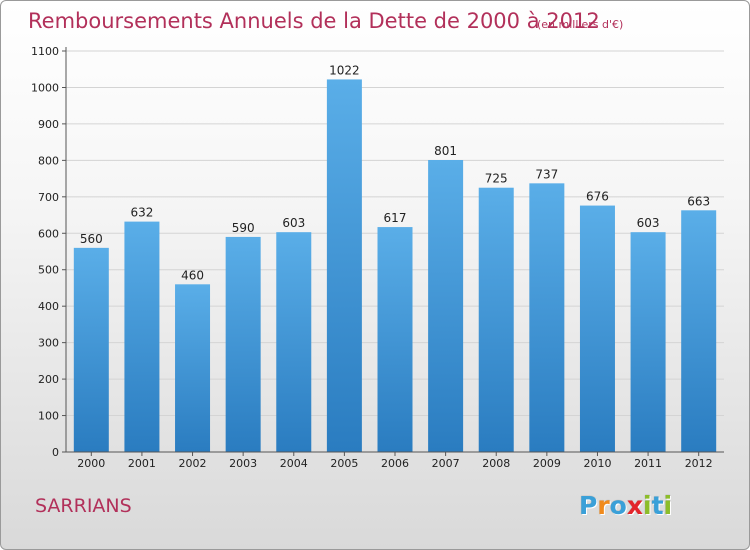 The width and height of the screenshot is (750, 550). What do you see at coordinates (699, 463) in the screenshot?
I see `x-tick-label: 2012` at bounding box center [699, 463].